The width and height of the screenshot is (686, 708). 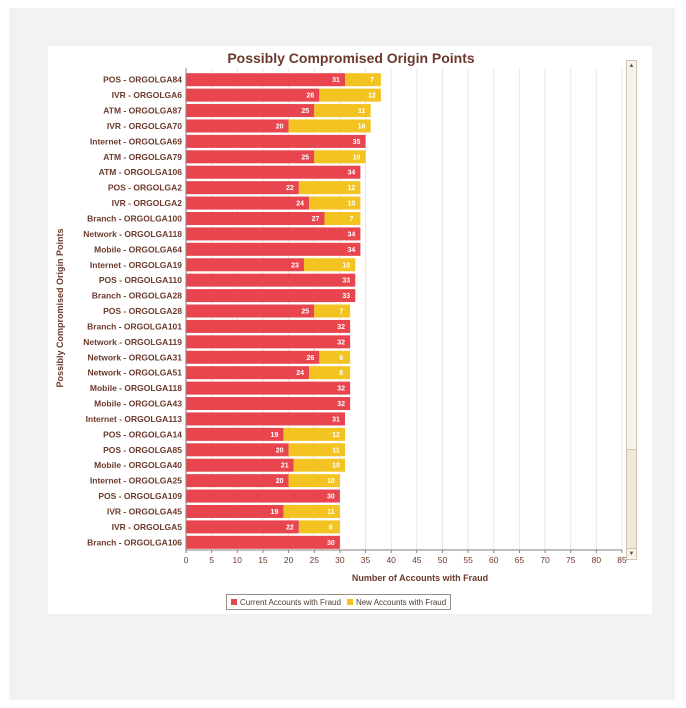 What do you see at coordinates (315, 560) in the screenshot?
I see `x-tick-label: 25` at bounding box center [315, 560].